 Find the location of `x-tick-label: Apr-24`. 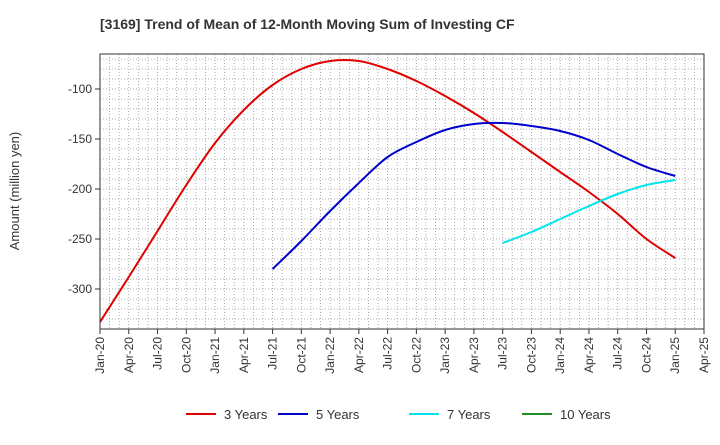

x-tick-label: Apr-24 is located at coordinates (589, 355).